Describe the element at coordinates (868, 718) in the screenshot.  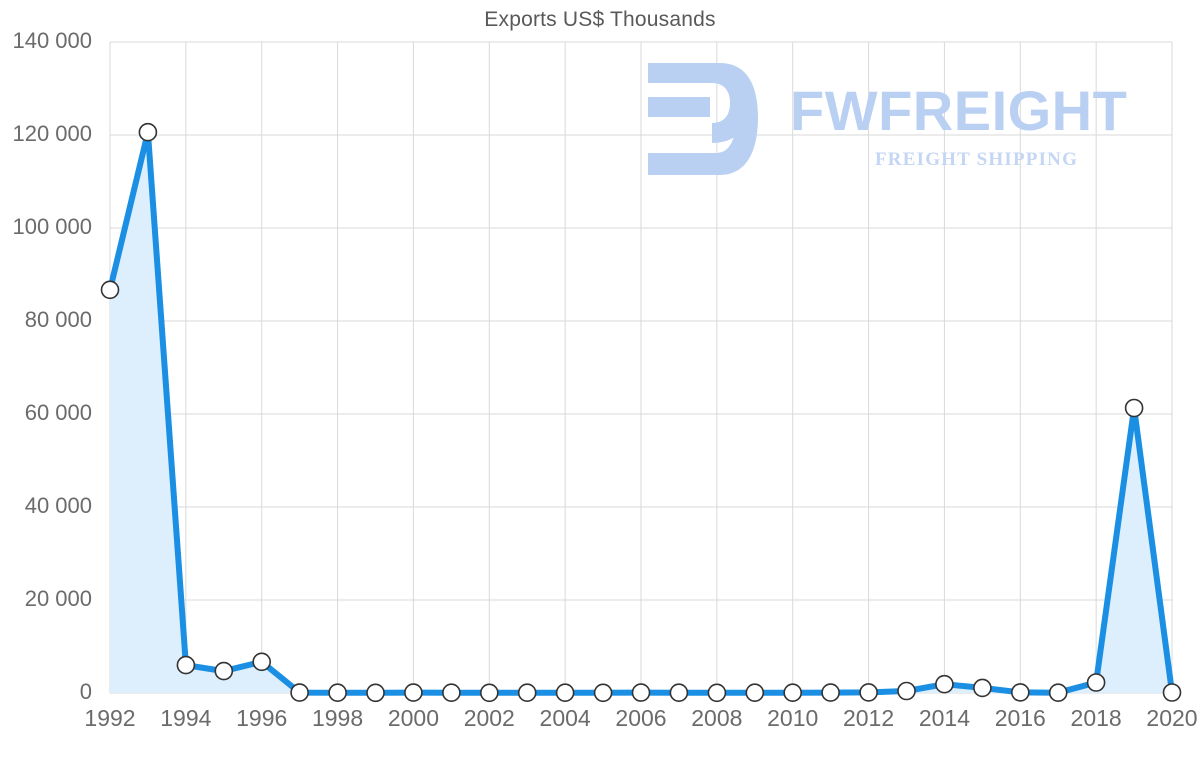
I see `x-axis-tick-label: 2012` at that location.